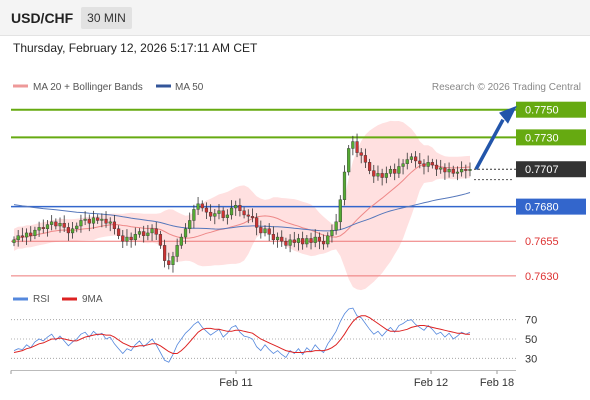  Describe the element at coordinates (531, 359) in the screenshot. I see `rsi-tick-30: 30` at that location.